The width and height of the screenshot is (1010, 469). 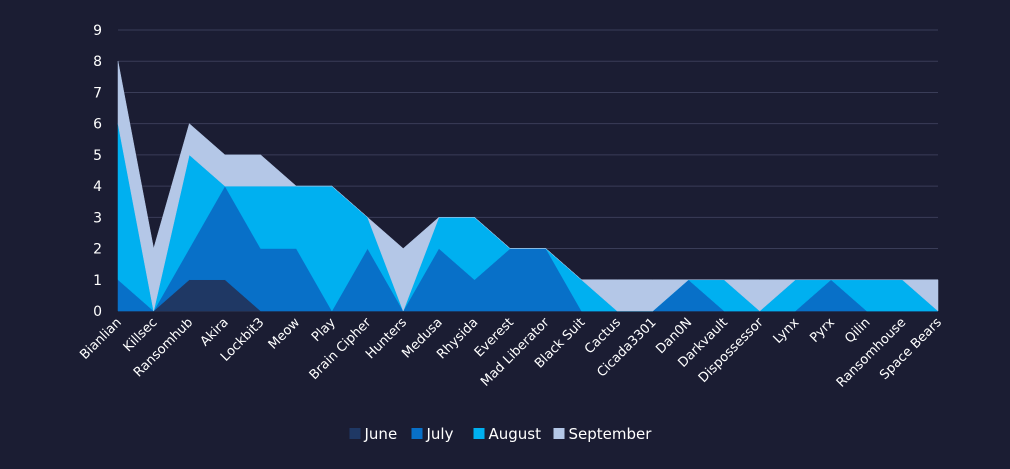 I want to click on x-tick-label: Bianlian, so click(x=100, y=338).